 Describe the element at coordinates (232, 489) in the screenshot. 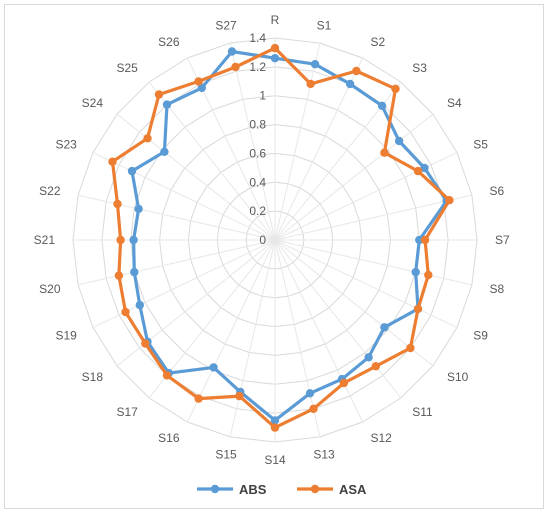

I see `legend-item-abs: ABS` at that location.